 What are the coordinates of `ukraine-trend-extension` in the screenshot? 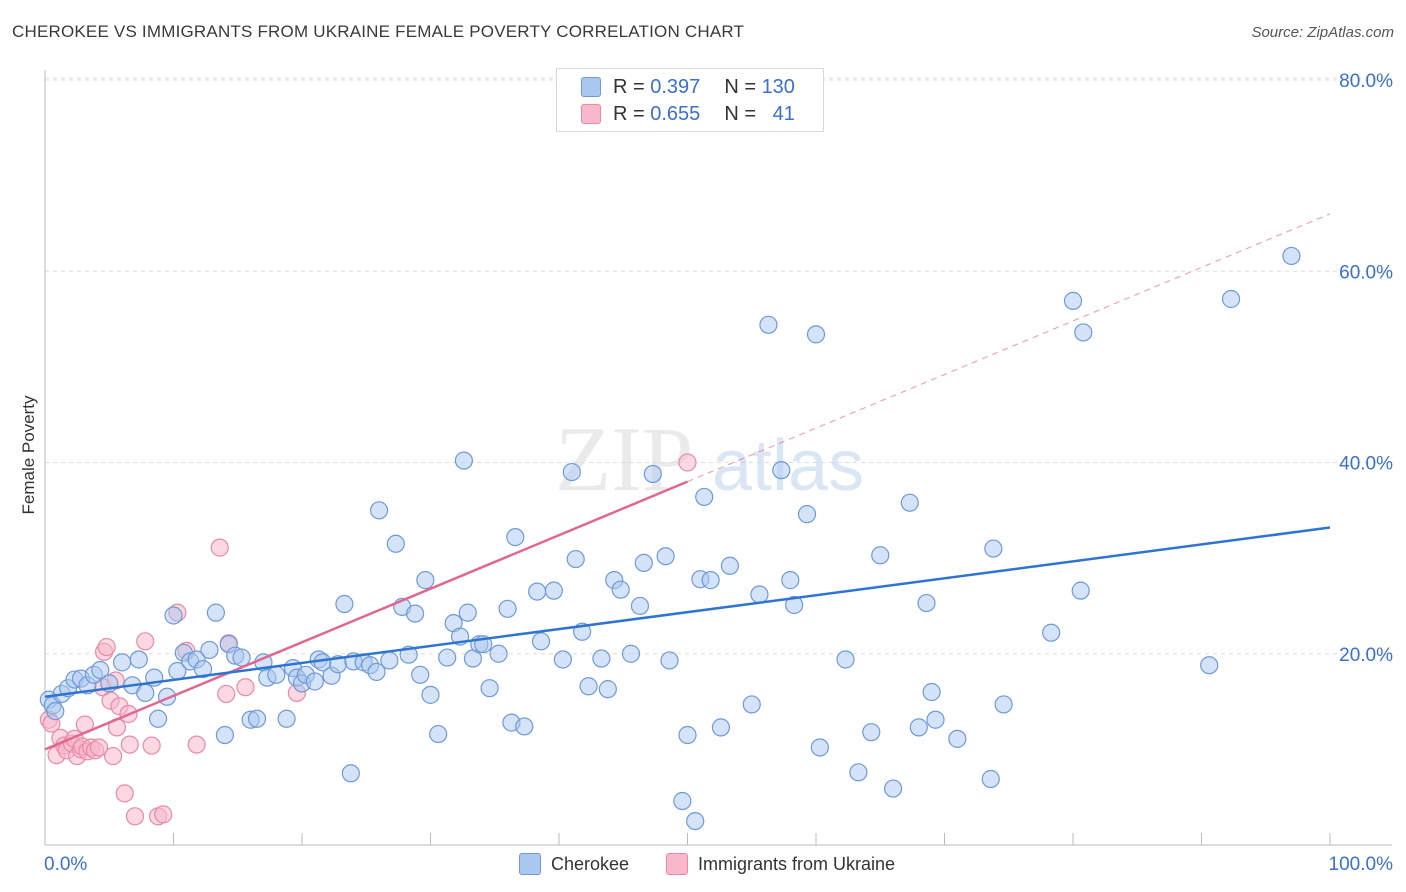 It's located at (1009, 348).